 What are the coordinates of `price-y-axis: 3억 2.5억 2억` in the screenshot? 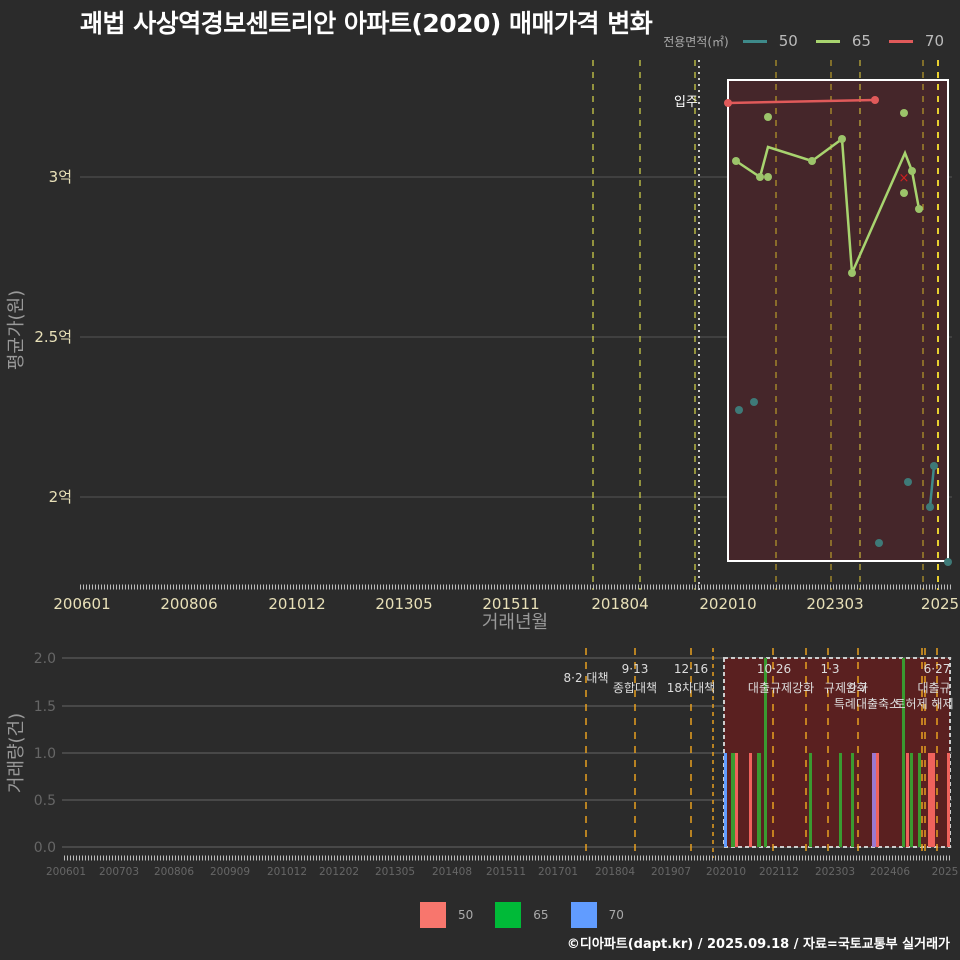 It's located at (53, 337).